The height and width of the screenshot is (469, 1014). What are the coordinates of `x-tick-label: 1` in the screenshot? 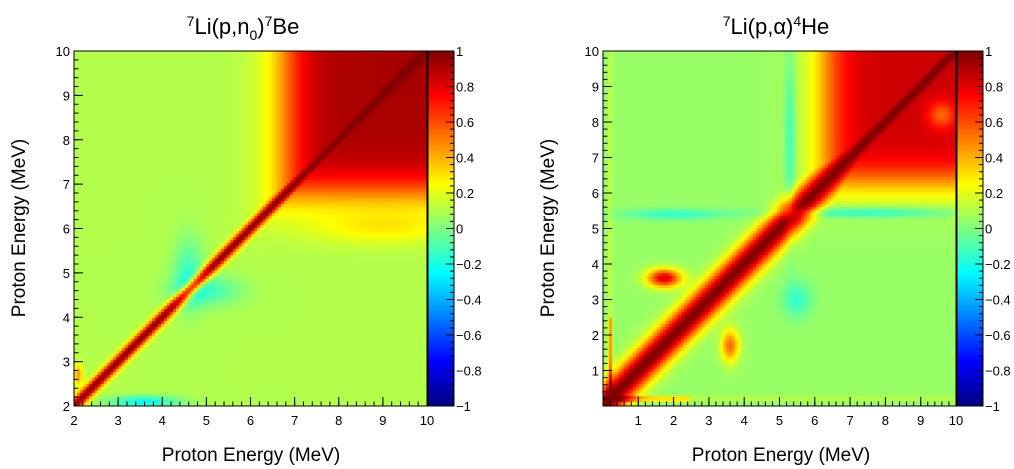 It's located at (638, 420).